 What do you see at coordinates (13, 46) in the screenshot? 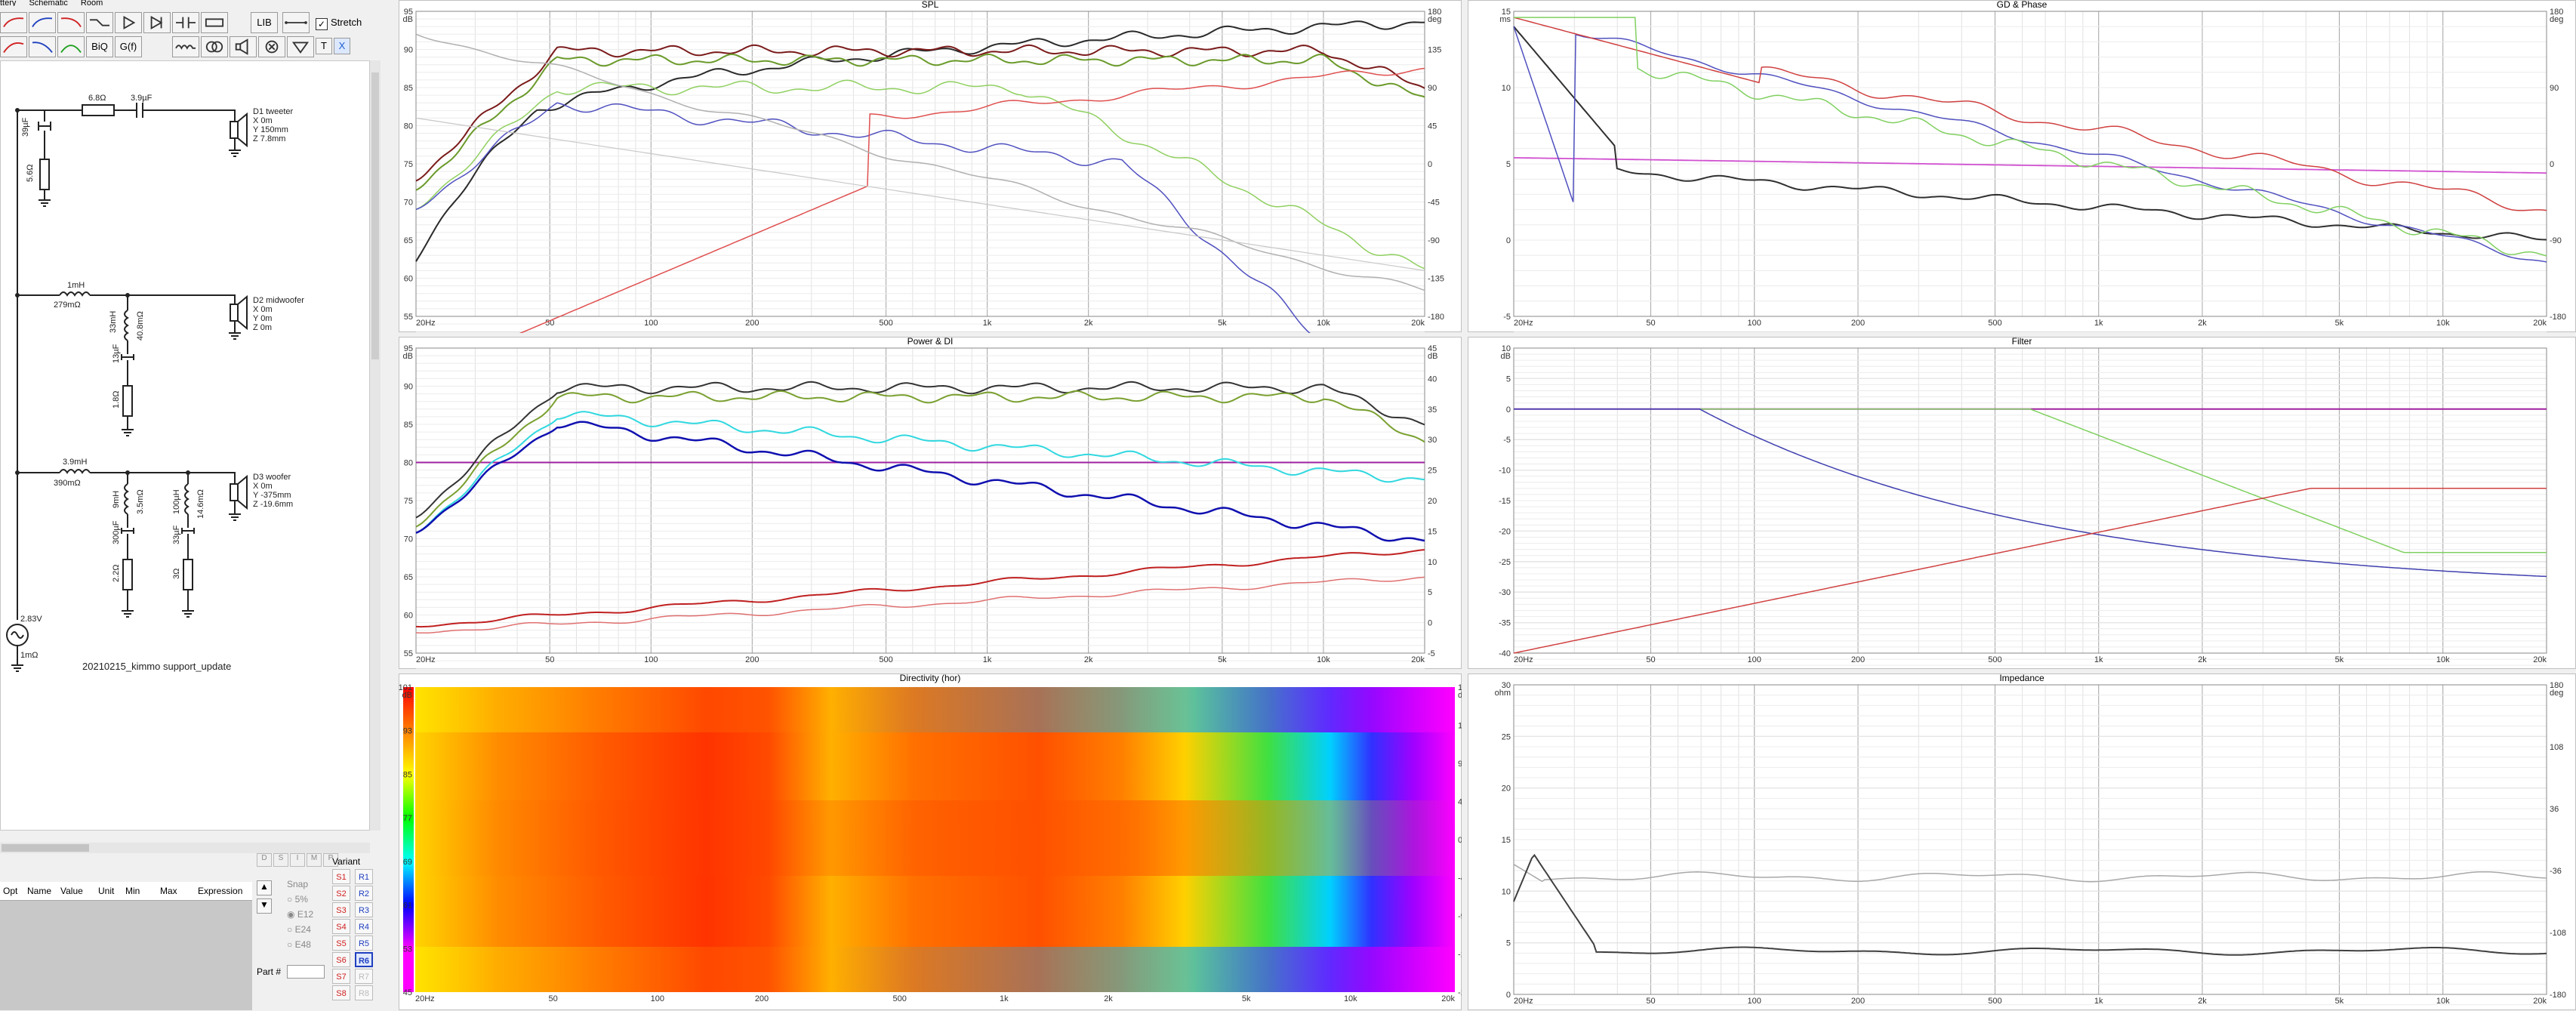
I see `highpass-curve-red-button` at bounding box center [13, 46].